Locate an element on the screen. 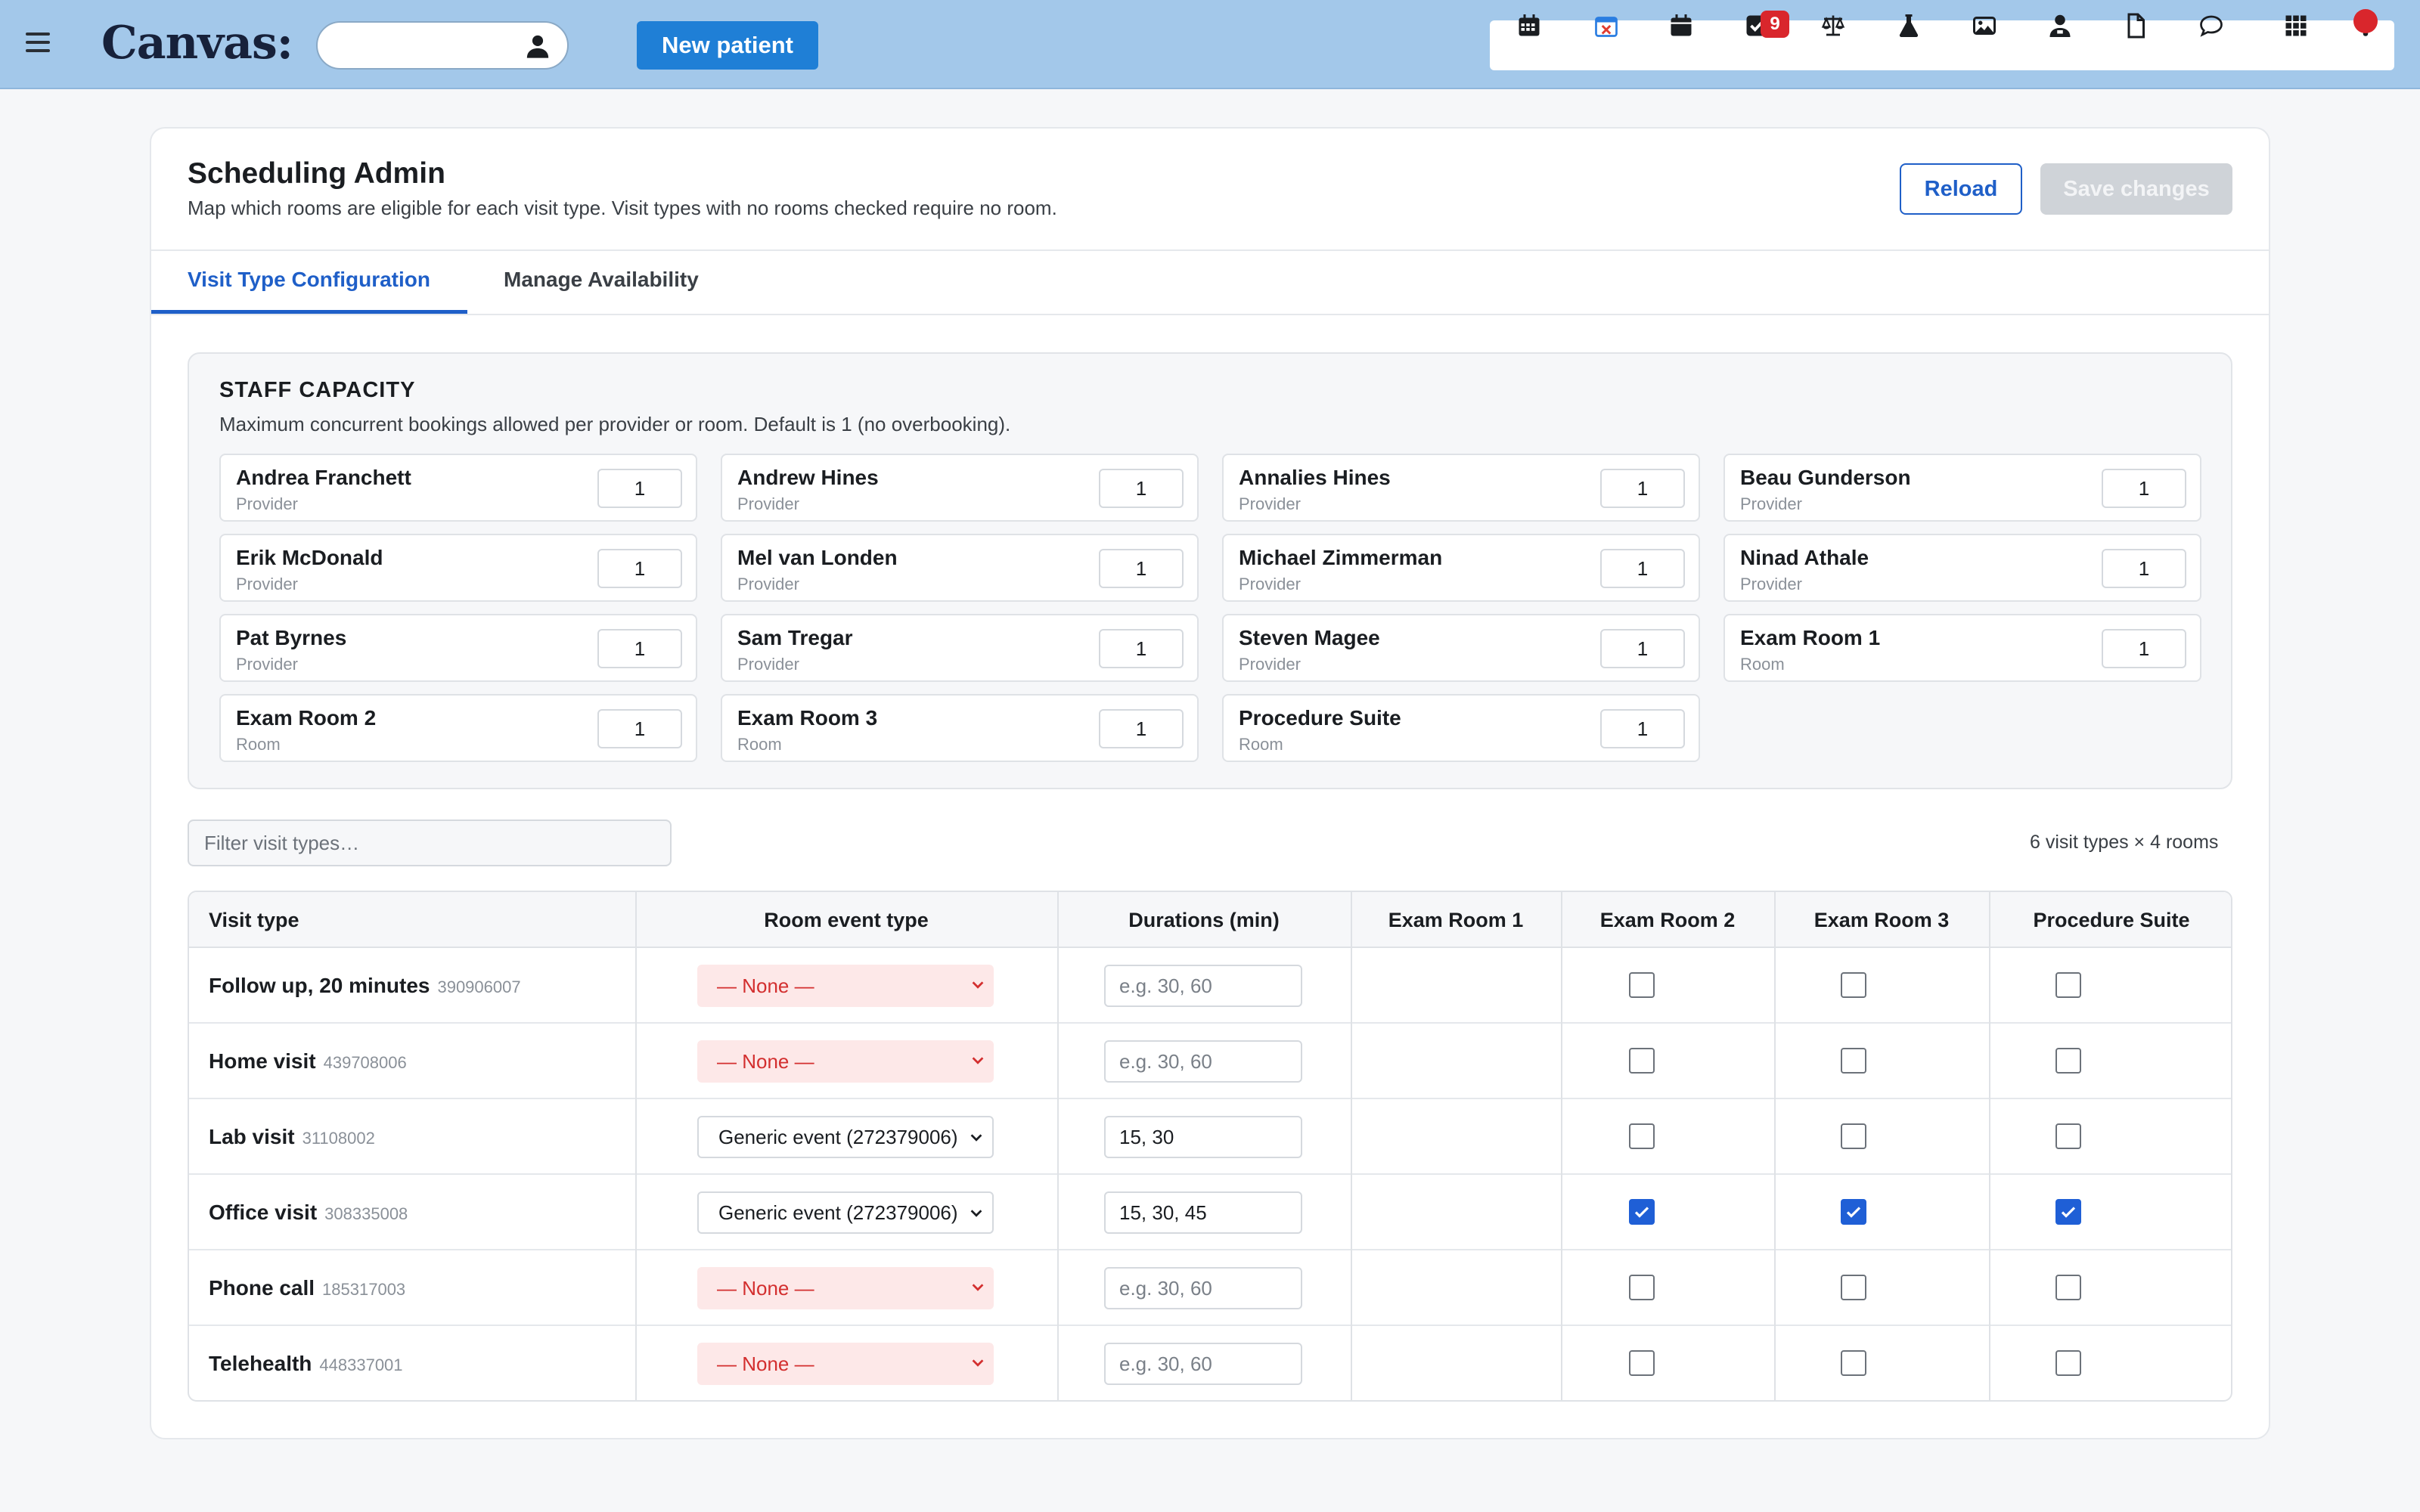 This screenshot has height=1512, width=2420. app-logo: Canvas: is located at coordinates (197, 44).